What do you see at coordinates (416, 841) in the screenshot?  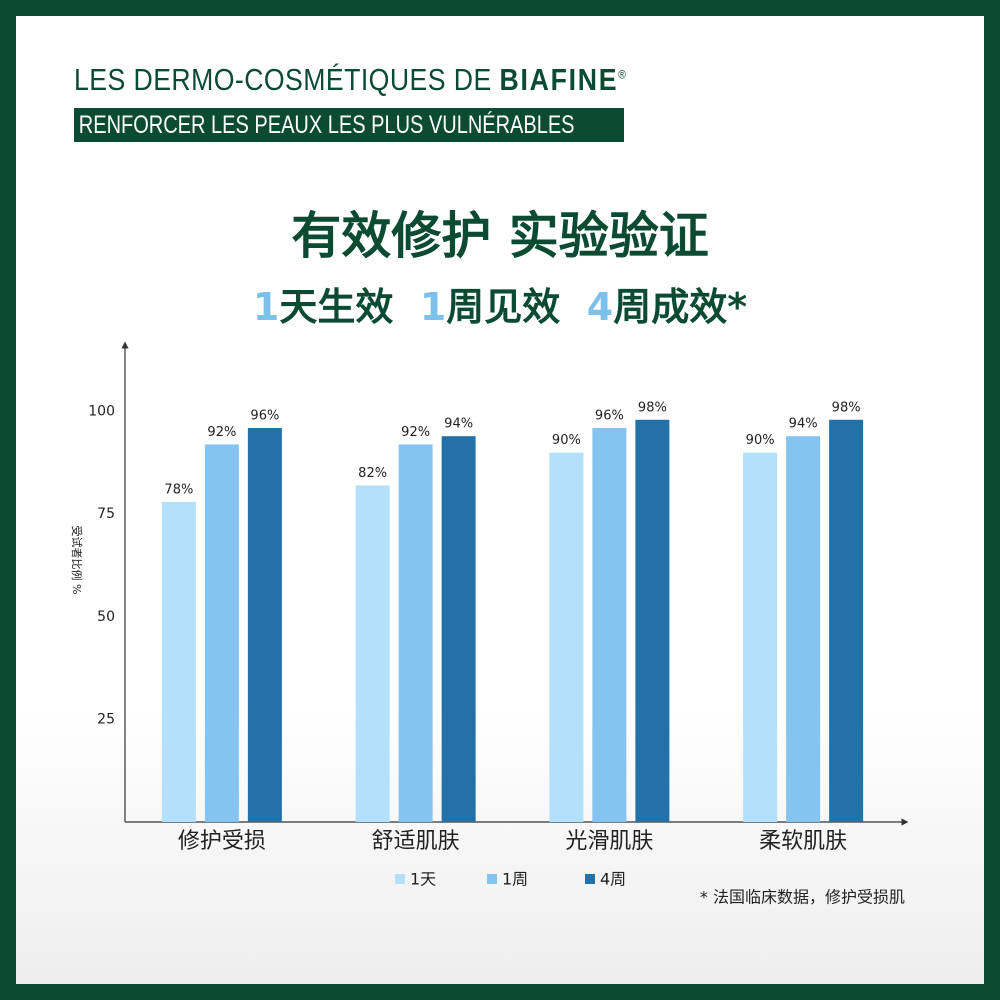 I see `x-tick-label: 舒适肌肤` at bounding box center [416, 841].